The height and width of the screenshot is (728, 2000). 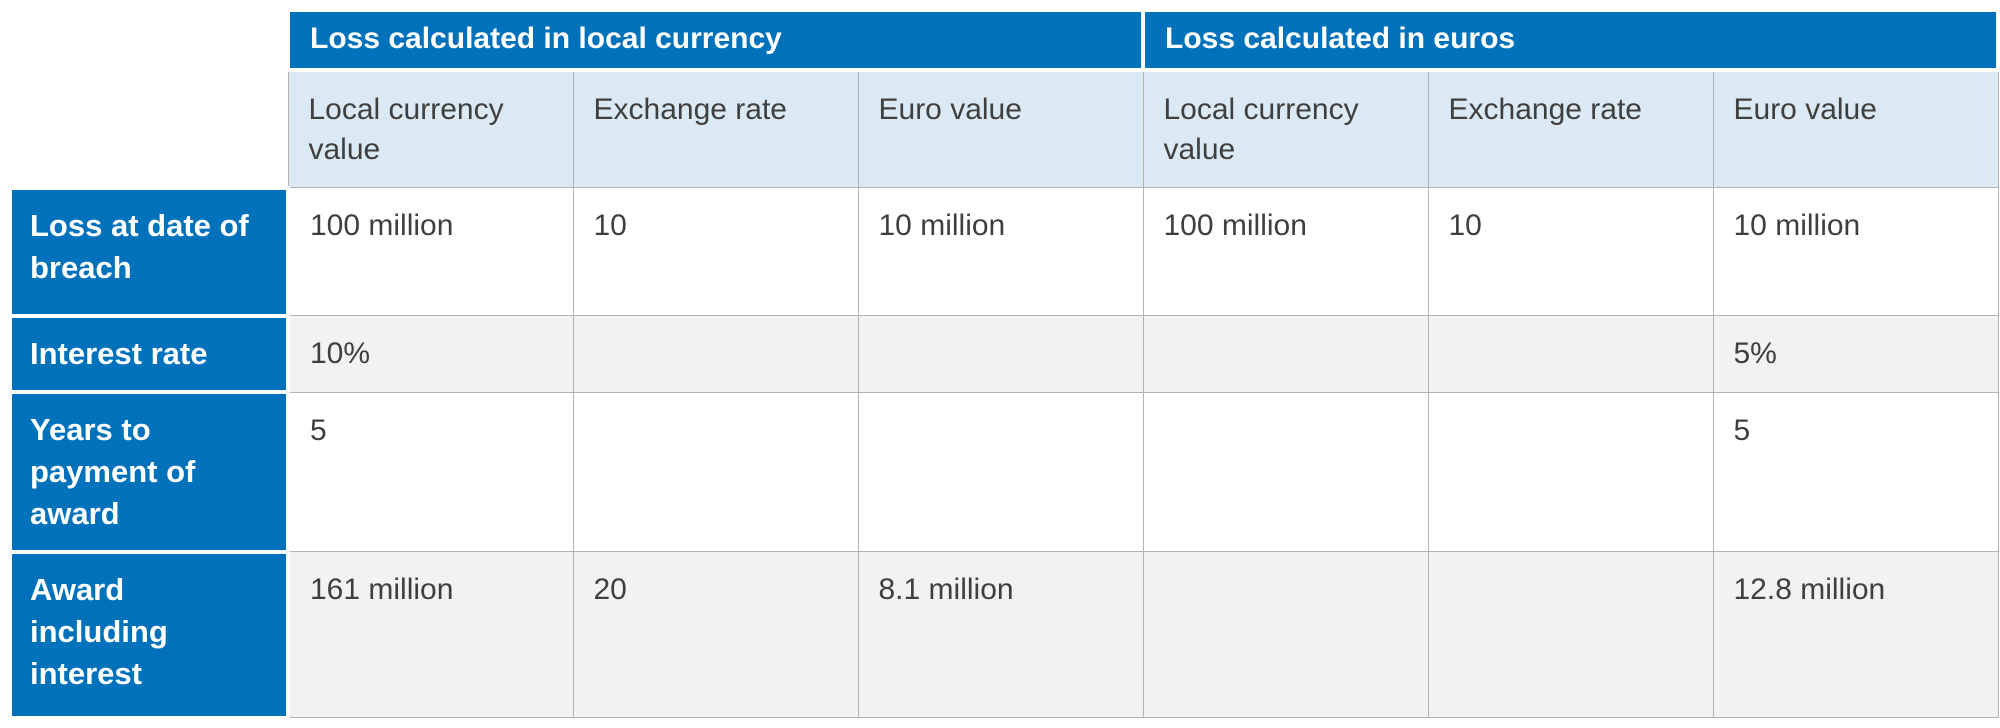 I want to click on data-cell: 10%, so click(x=430, y=354).